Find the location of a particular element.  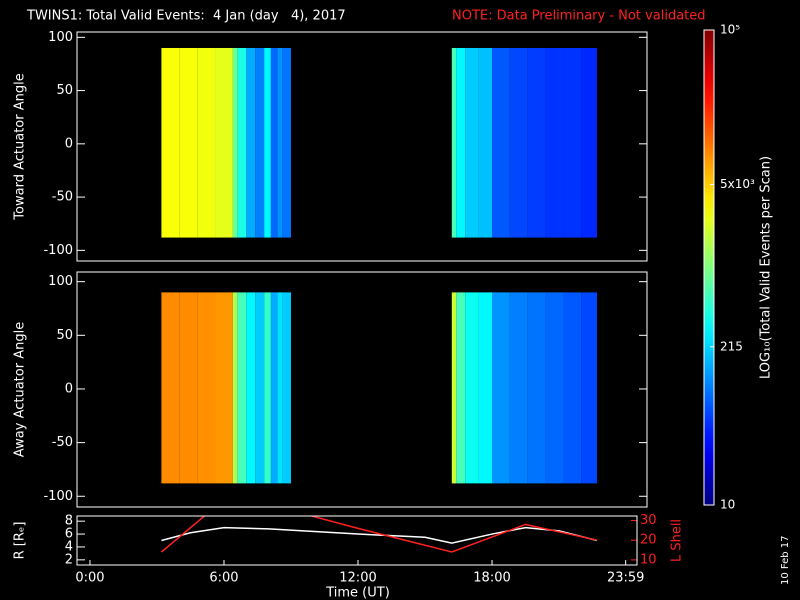

colorbar-label: LOG₁₀(Total Valid Events per Scan) is located at coordinates (766, 267).